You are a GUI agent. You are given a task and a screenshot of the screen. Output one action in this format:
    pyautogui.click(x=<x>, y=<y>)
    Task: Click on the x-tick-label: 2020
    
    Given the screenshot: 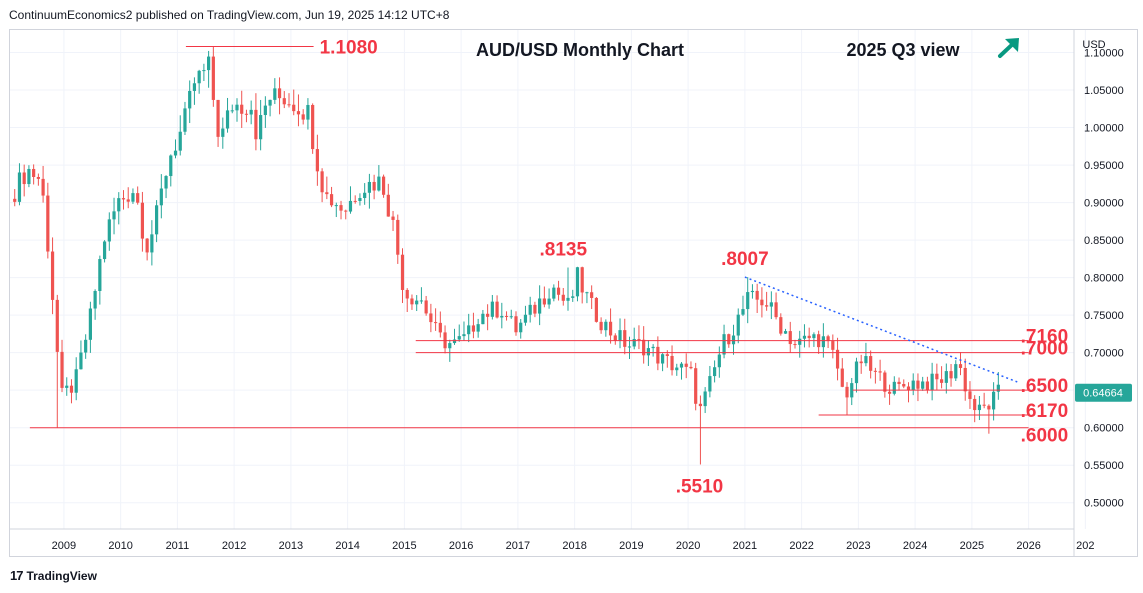 What is the action you would take?
    pyautogui.click(x=688, y=546)
    